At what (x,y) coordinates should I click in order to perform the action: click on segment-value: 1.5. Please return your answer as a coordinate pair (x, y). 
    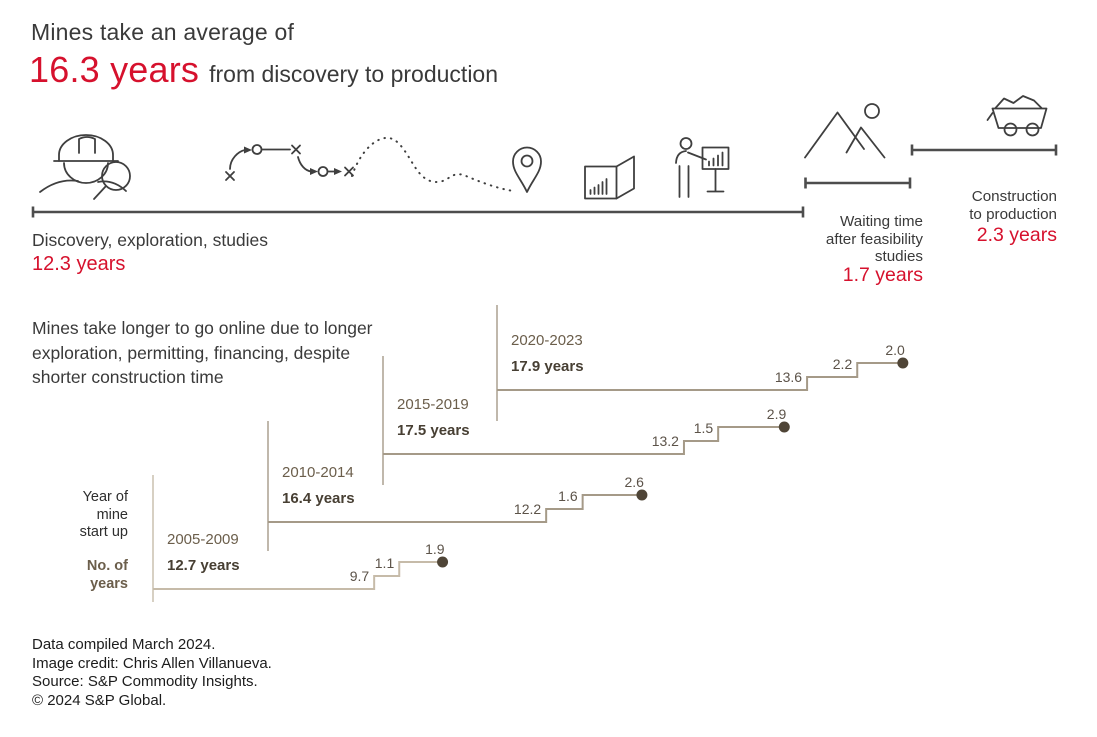
    Looking at the image, I should click on (704, 428).